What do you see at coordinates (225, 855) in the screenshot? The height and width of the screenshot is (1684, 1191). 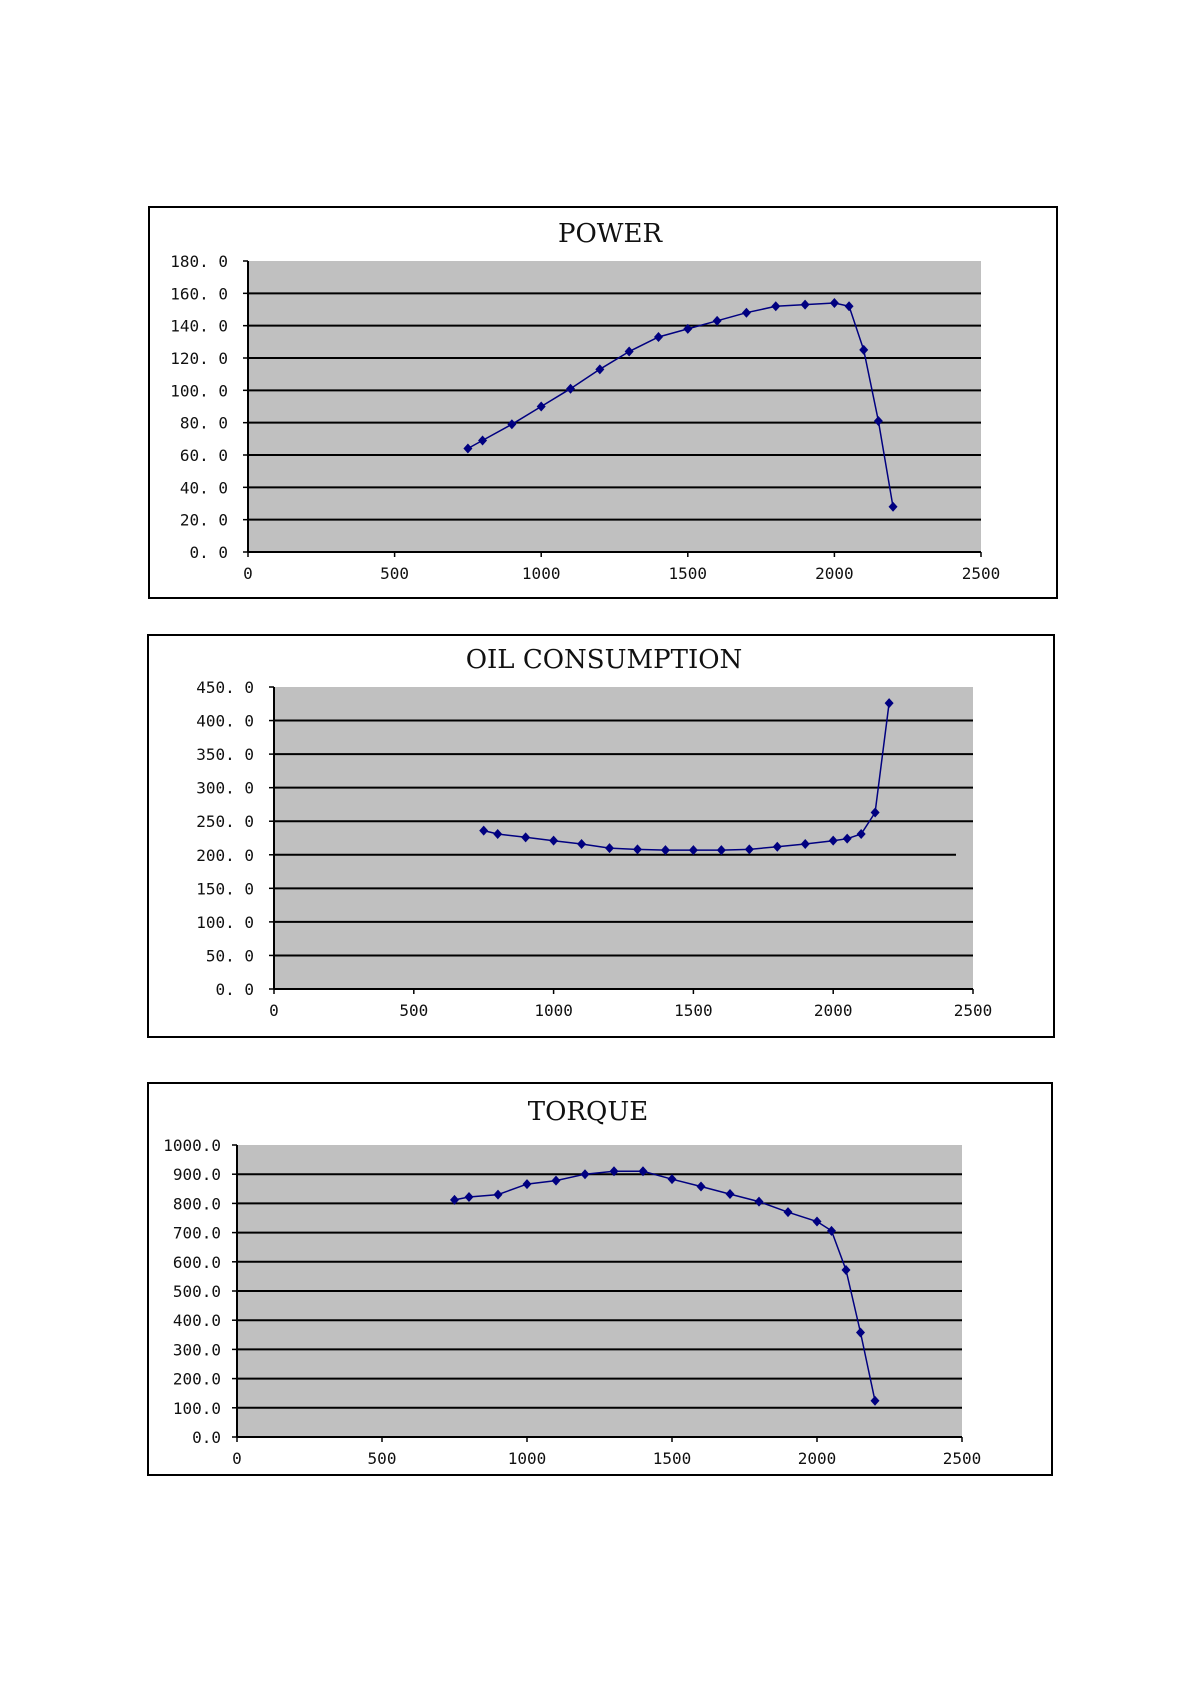 I see `y-tick-label: 200. 0` at bounding box center [225, 855].